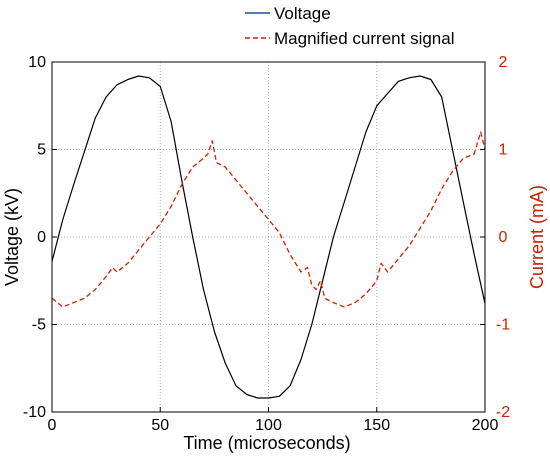  Describe the element at coordinates (41, 237) in the screenshot. I see `y-left-tick-label: 0` at that location.